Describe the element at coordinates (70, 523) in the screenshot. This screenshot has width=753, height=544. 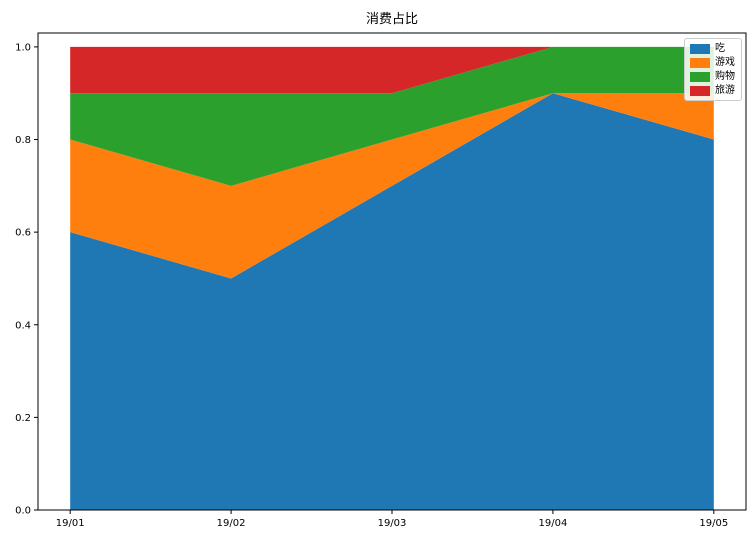
I see `x-tick-label: 19/01` at that location.